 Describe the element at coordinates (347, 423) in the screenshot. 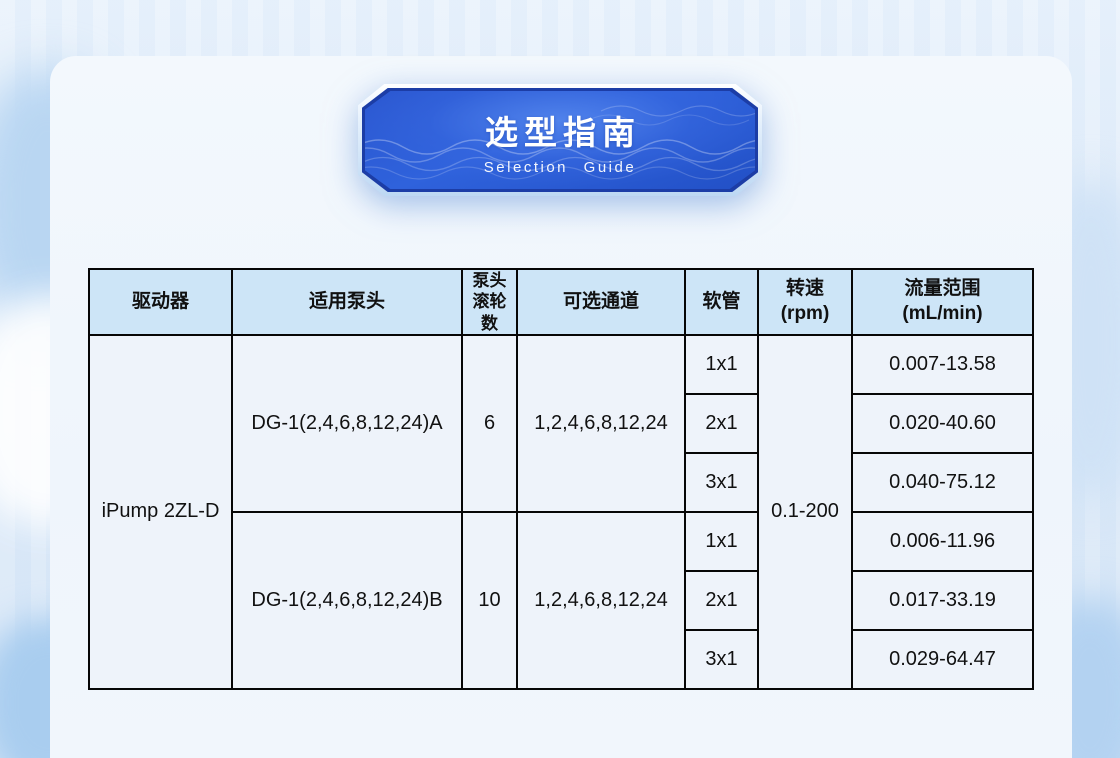

I see `cell-pump-head-a: DG-1(2,4,6,8,12,24)A` at that location.